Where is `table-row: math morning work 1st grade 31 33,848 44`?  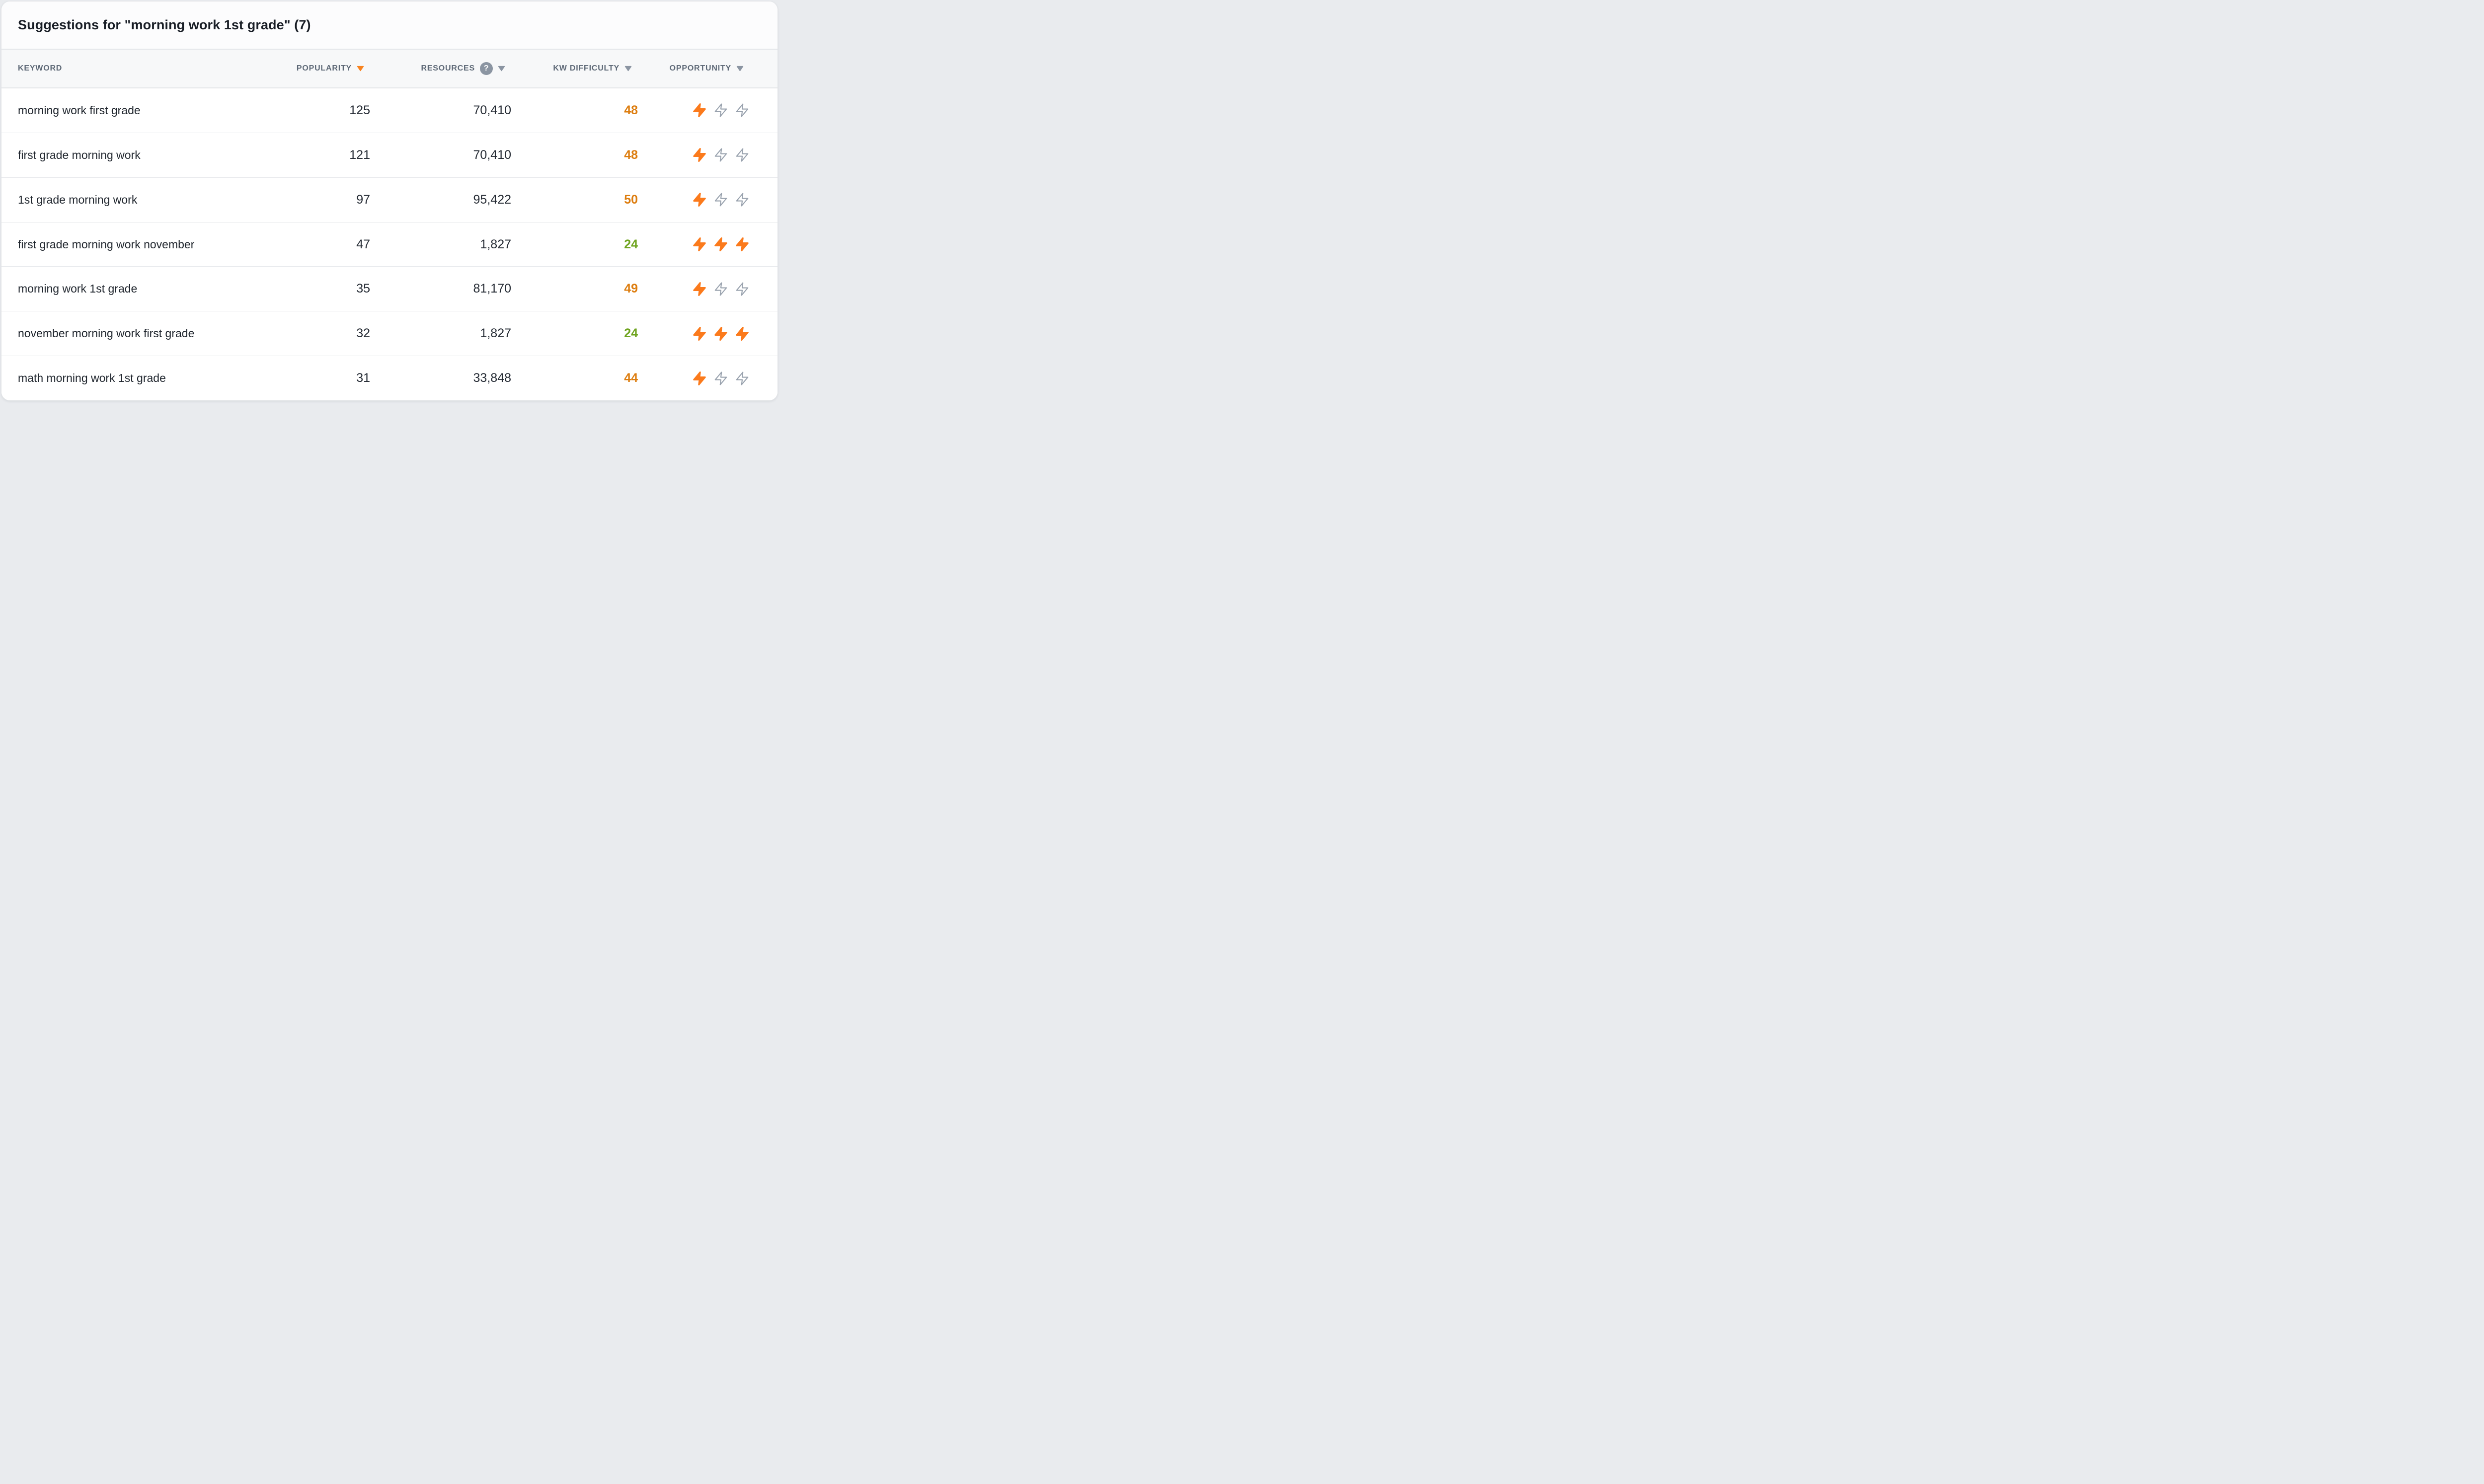
table-row: math morning work 1st grade 31 33,848 44 is located at coordinates (389, 378).